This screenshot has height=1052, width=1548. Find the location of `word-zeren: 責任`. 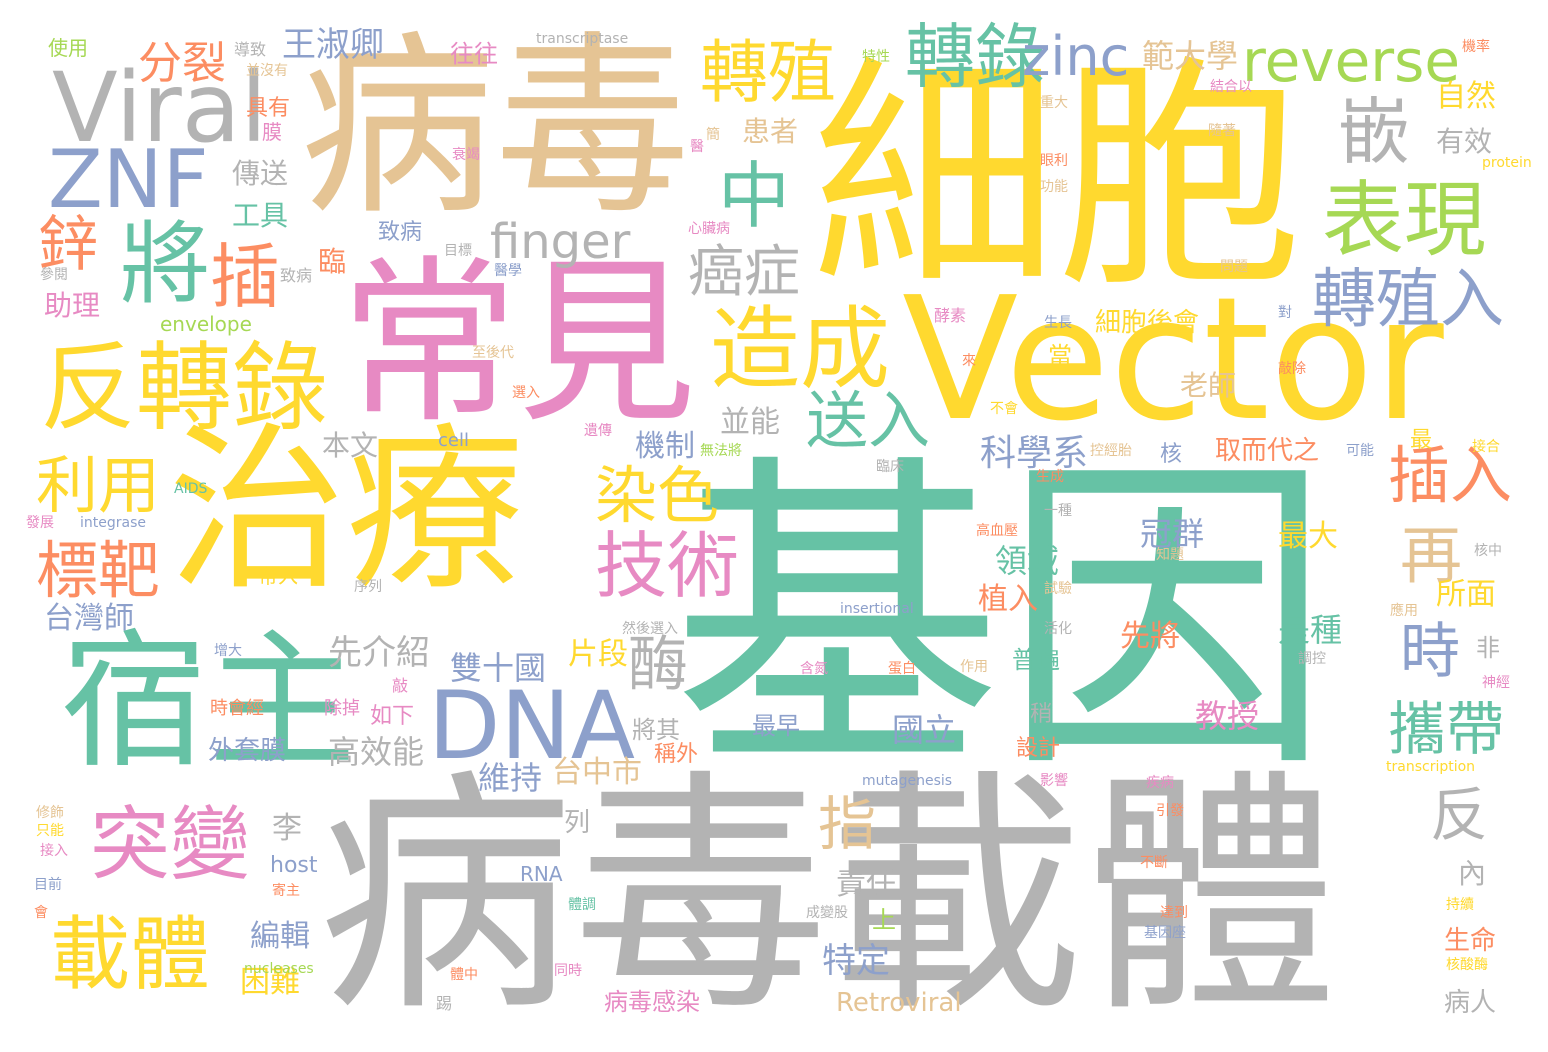

word-zeren: 責任 is located at coordinates (866, 884).